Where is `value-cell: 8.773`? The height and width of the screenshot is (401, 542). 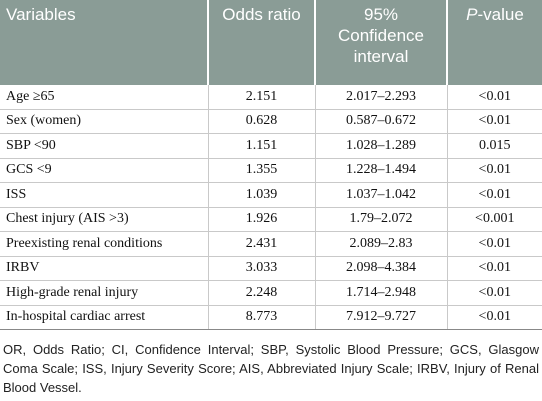
value-cell: 8.773 is located at coordinates (262, 317).